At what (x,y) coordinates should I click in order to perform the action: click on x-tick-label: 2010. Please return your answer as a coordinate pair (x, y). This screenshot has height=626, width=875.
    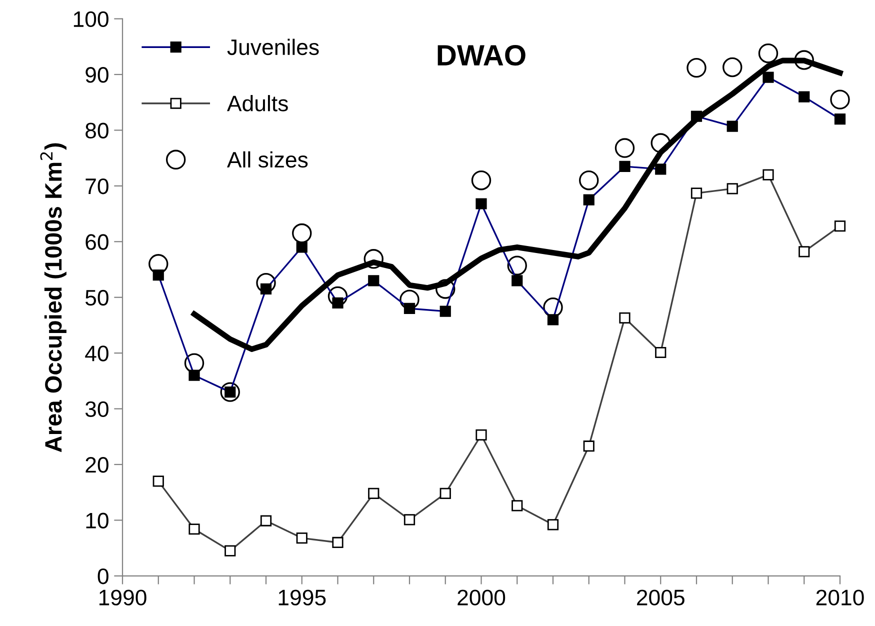
    Looking at the image, I should click on (840, 598).